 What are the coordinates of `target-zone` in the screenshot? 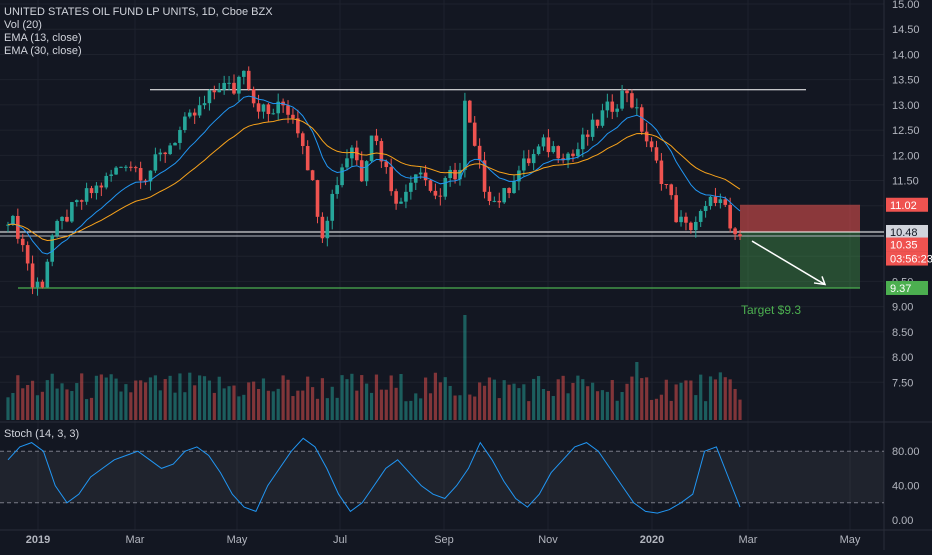 It's located at (800, 259).